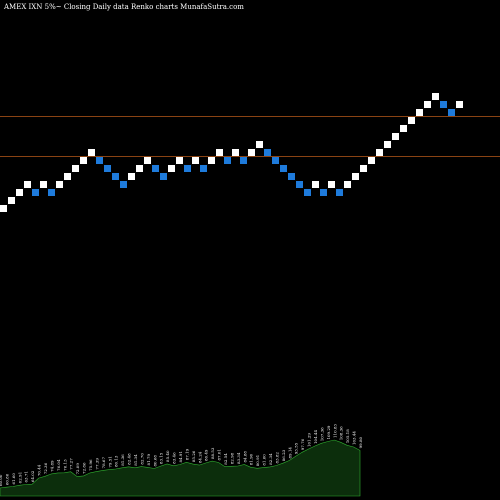 The width and height of the screenshot is (500, 500). Describe the element at coordinates (225, 459) in the screenshot. I see `volume-label: 82.54` at that location.